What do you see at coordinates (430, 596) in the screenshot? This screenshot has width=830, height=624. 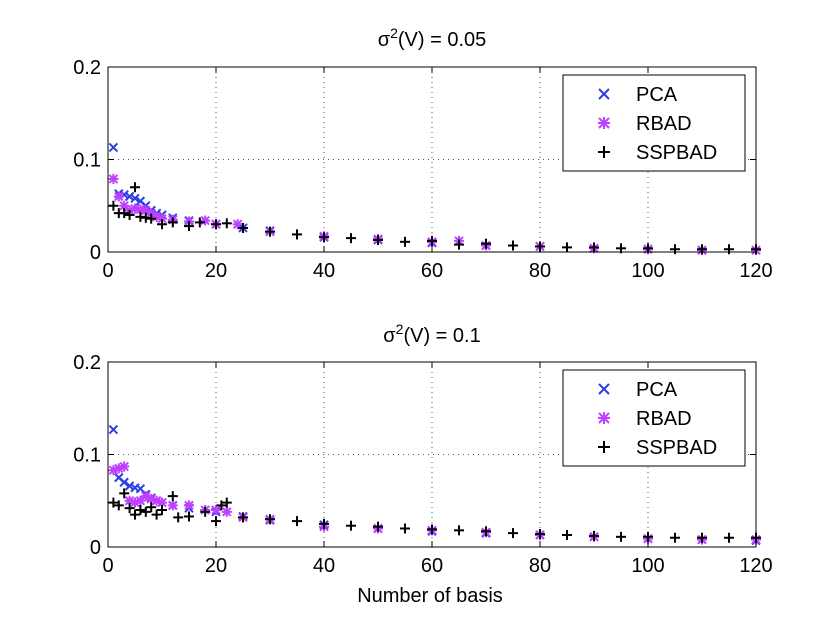 I see `x-axis-label: Number of basis` at bounding box center [430, 596].